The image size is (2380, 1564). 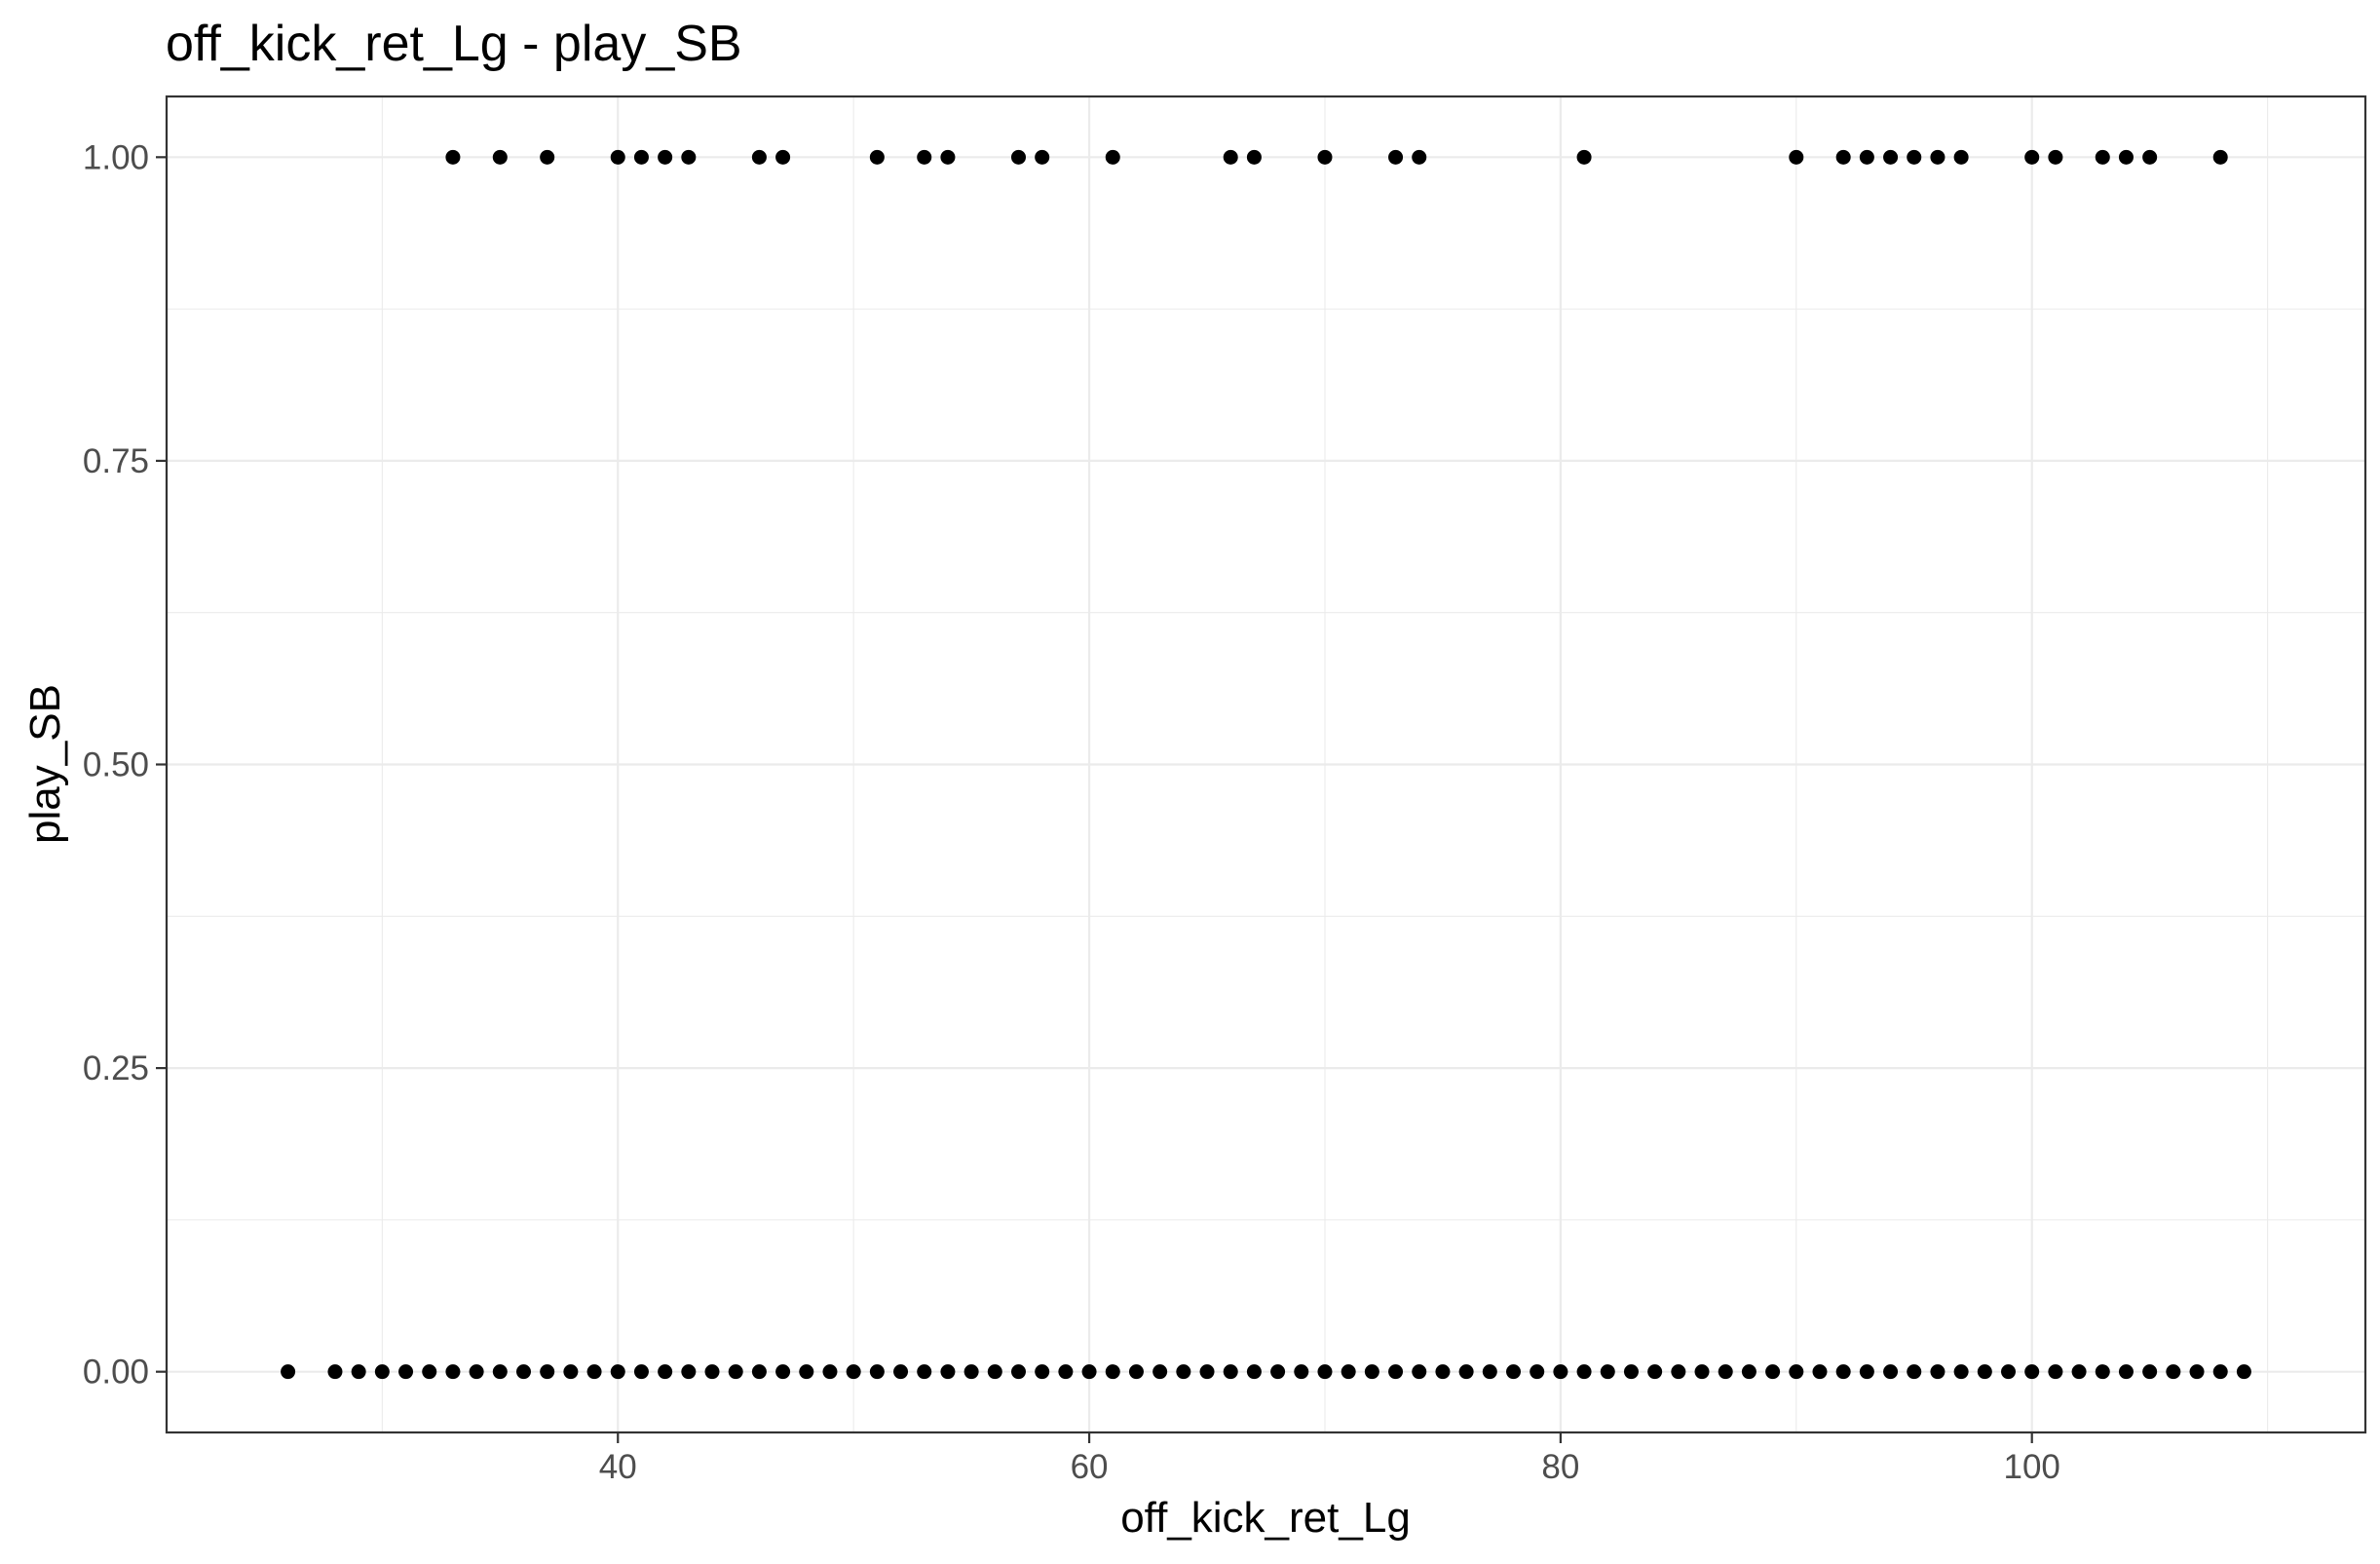 What do you see at coordinates (116, 461) in the screenshot?
I see `y-tick-label: 0.75` at bounding box center [116, 461].